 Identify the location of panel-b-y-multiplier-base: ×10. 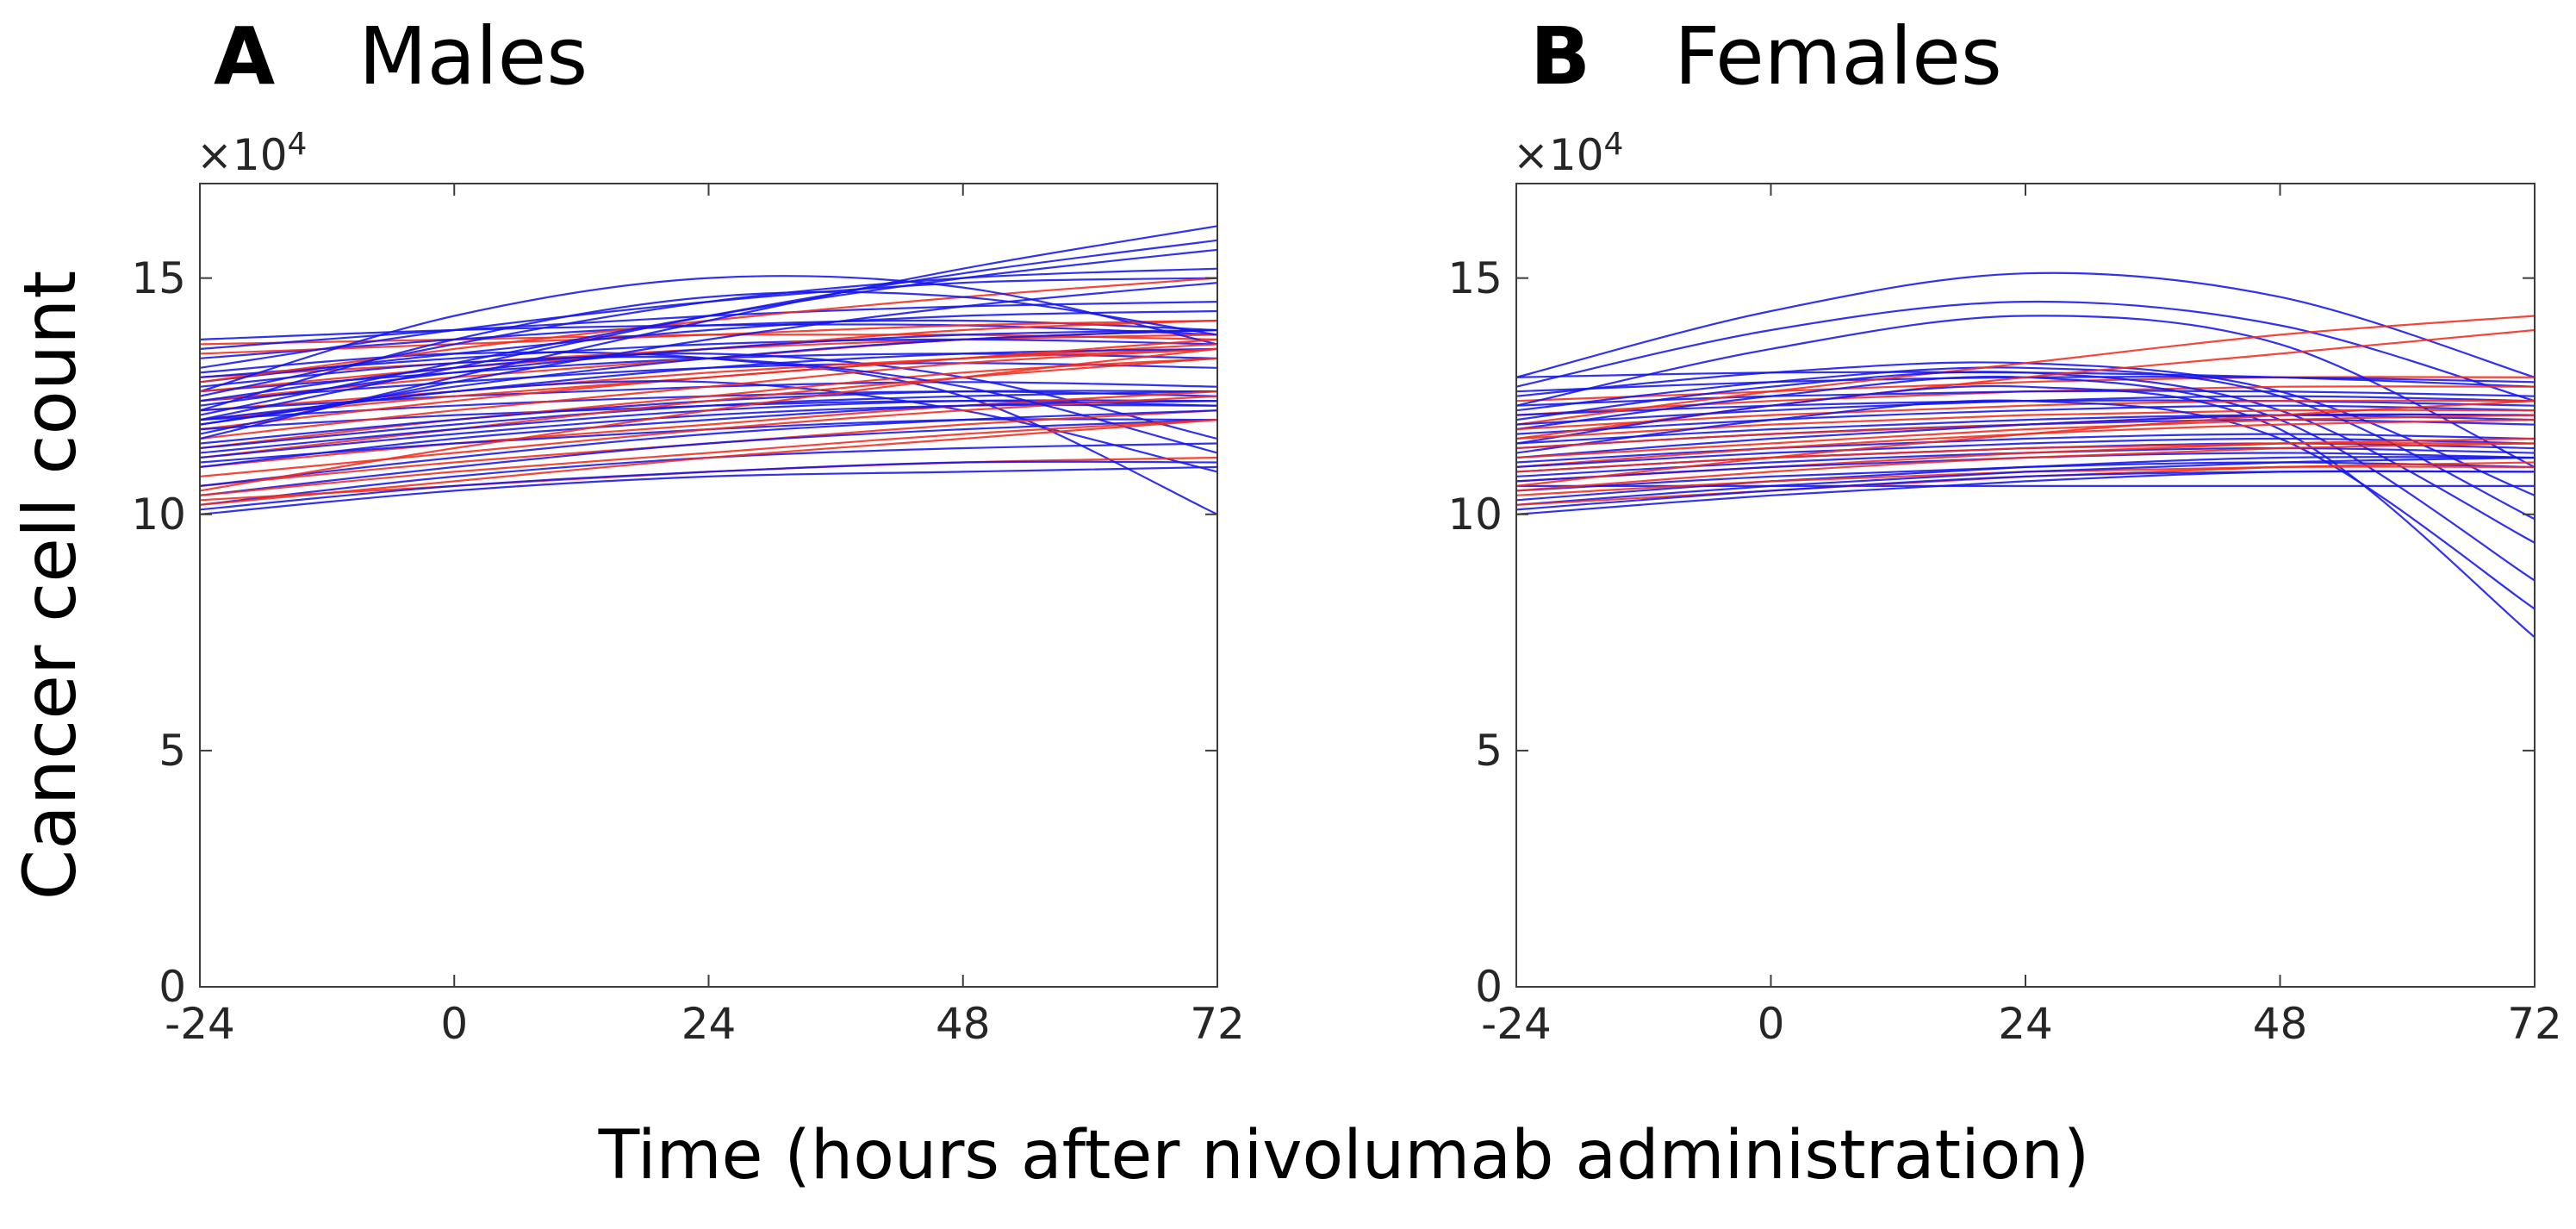
(1559, 155).